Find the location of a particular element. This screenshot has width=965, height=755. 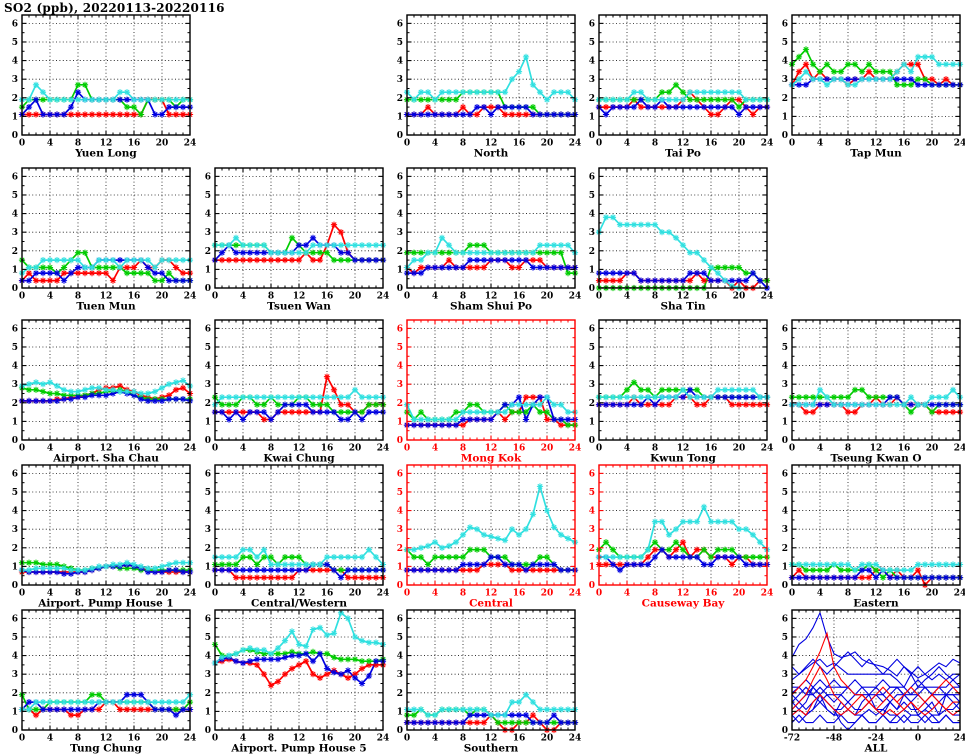

station-label: Airport. Pump House 1 is located at coordinates (105, 604).